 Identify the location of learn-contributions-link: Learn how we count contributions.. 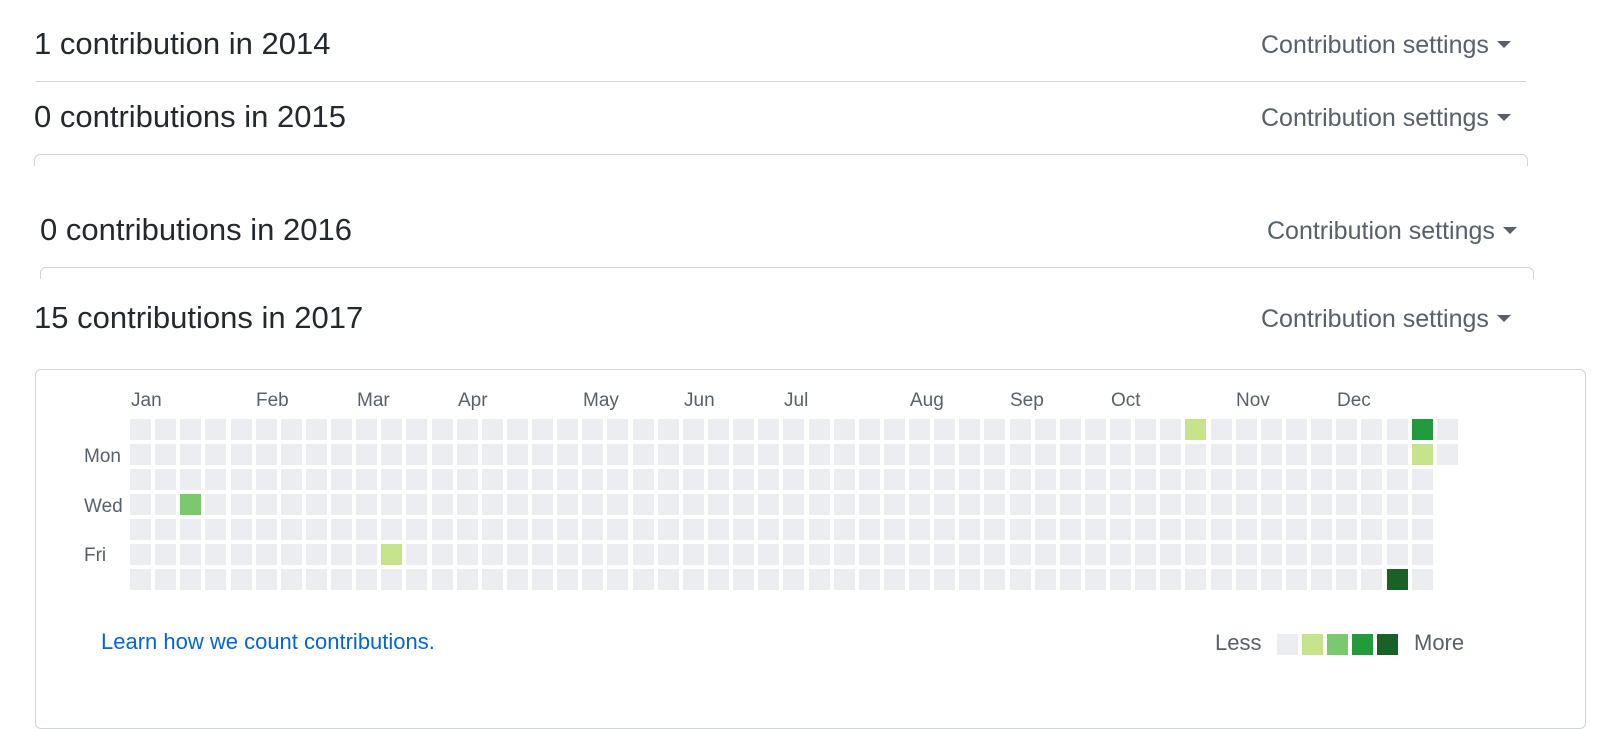
(268, 641).